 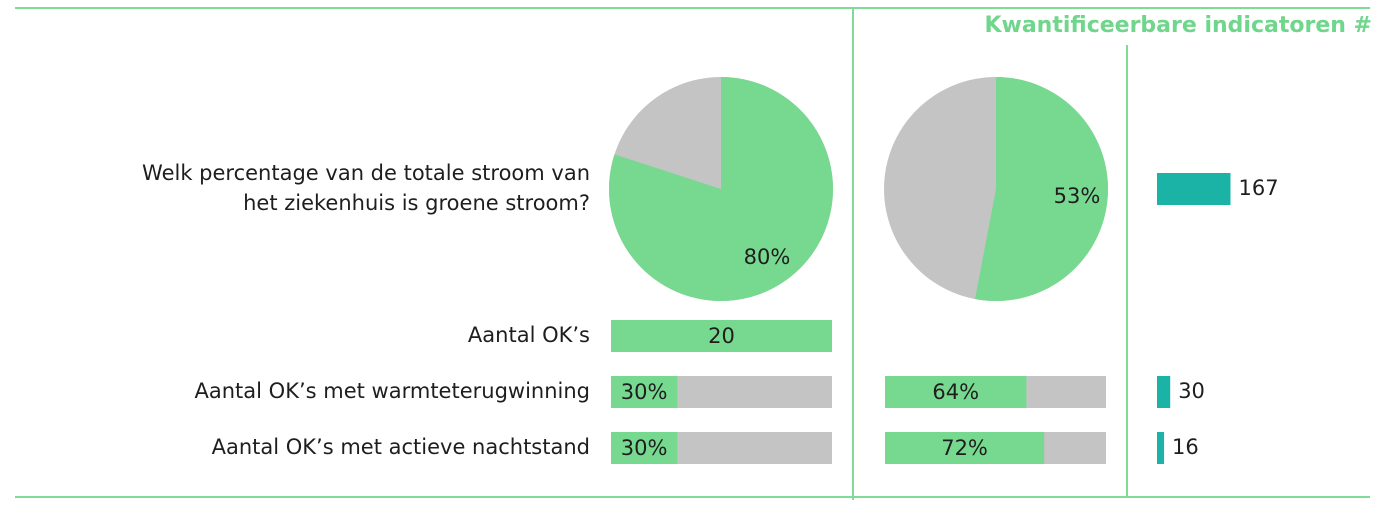 What do you see at coordinates (1185, 447) in the screenshot?
I see `count-label: 16` at bounding box center [1185, 447].